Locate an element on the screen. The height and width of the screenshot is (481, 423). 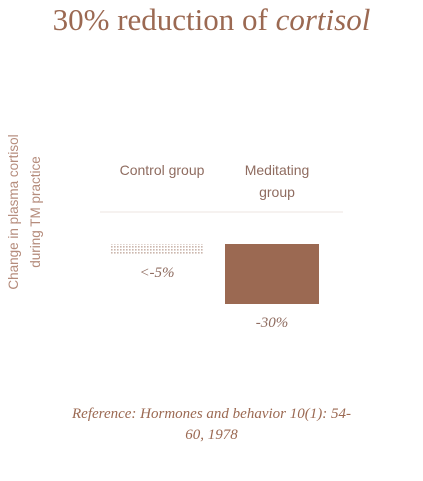
x-tick-label: Meditating group is located at coordinates (277, 181).